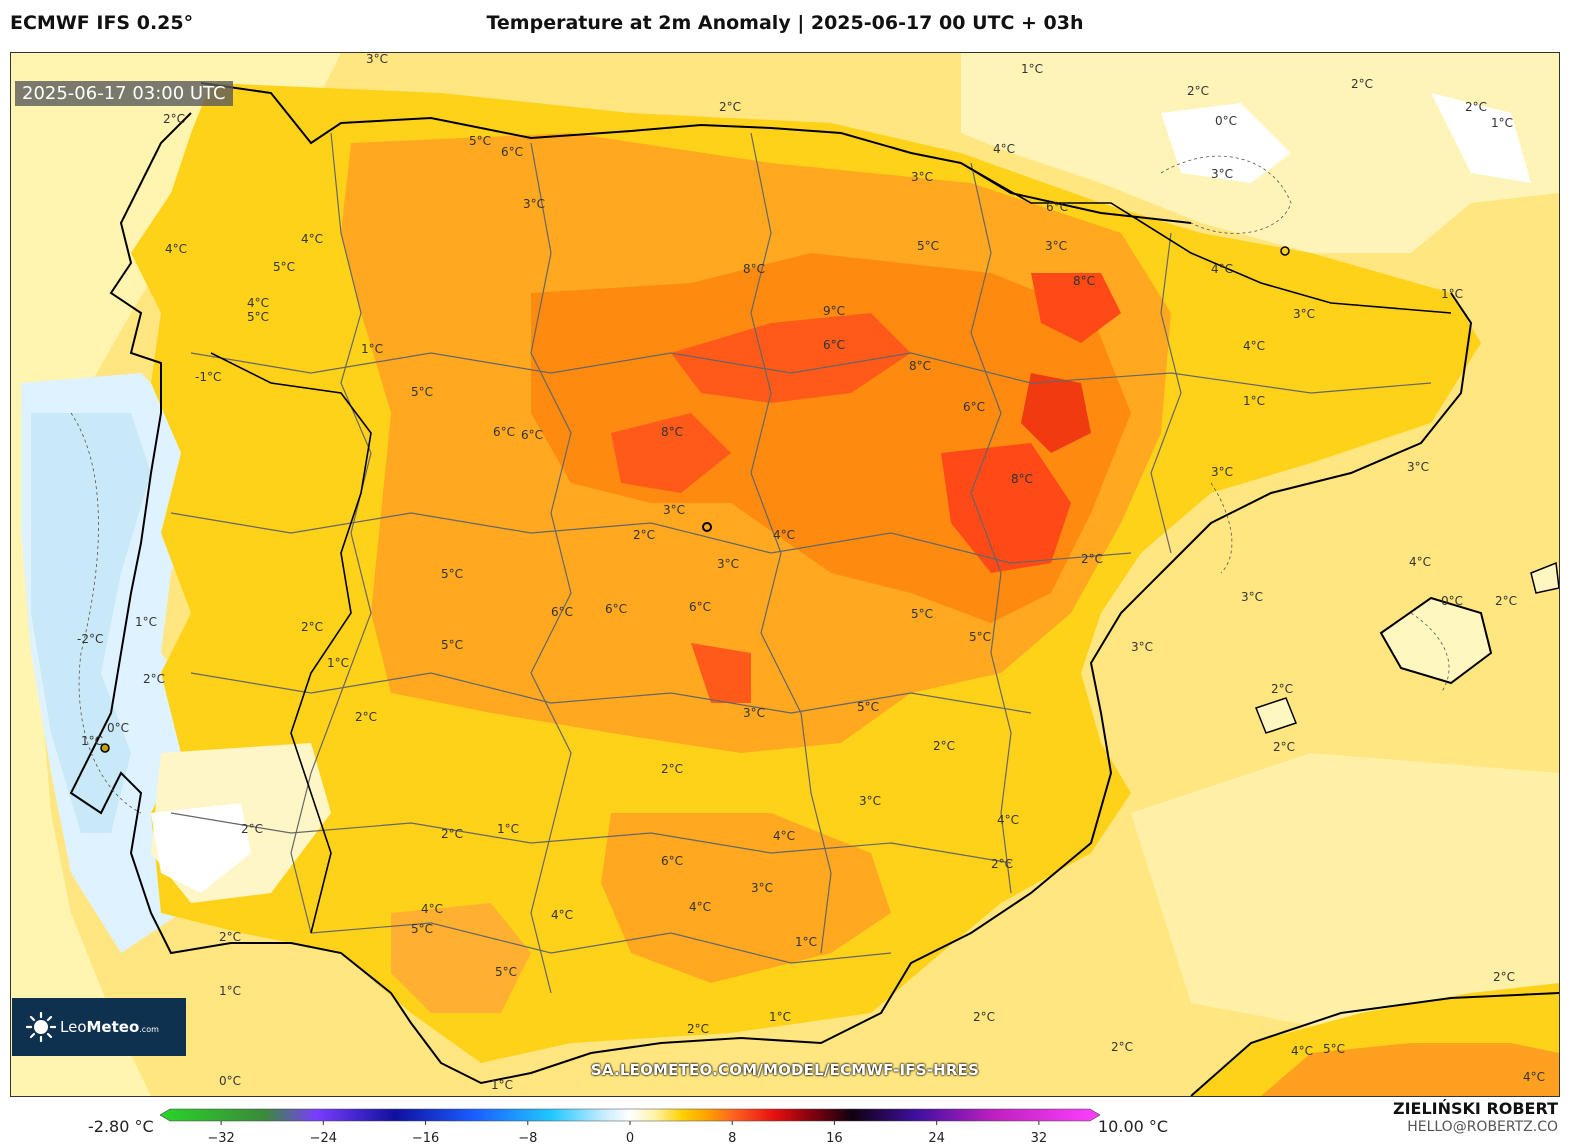 The height and width of the screenshot is (1148, 1570). Describe the element at coordinates (791, 358) in the screenshot. I see `hotspot-north-central` at that location.